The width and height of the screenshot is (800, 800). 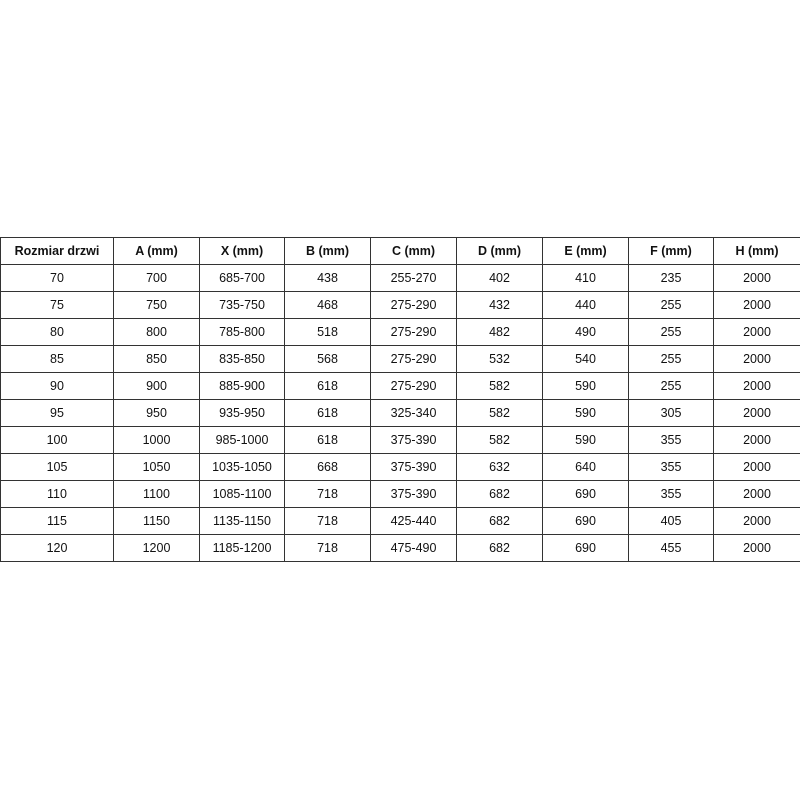 I want to click on table-cell: 985-1000, so click(x=242, y=440).